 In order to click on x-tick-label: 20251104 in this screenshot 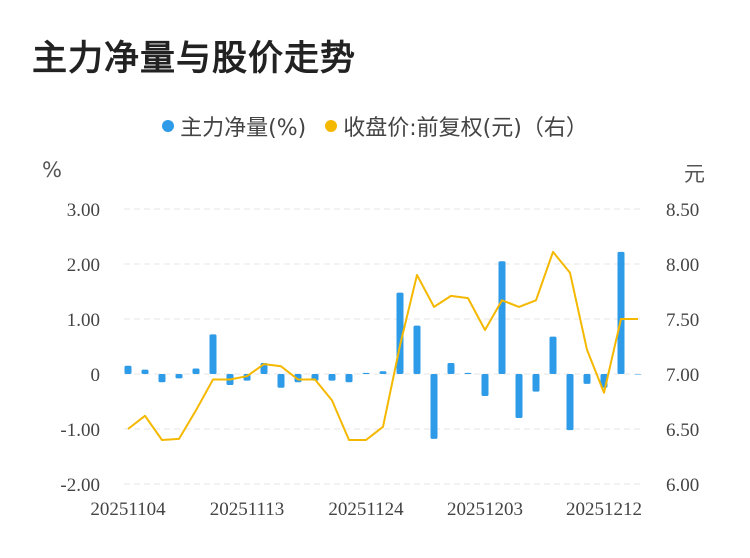, I will do `click(128, 509)`.